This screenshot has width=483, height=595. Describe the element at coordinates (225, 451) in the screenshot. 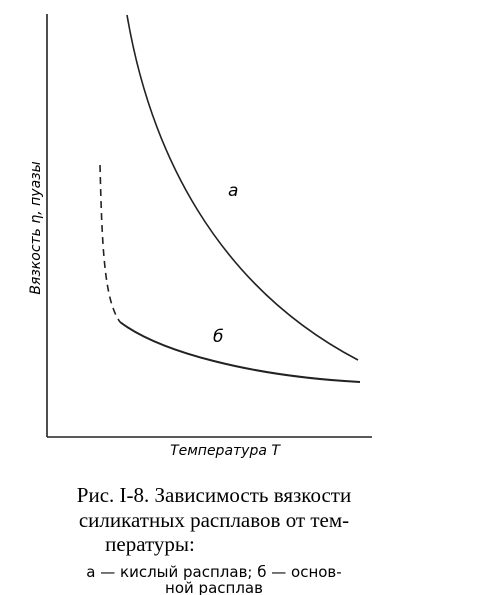

I see `x-axis-label: Температура Т` at that location.